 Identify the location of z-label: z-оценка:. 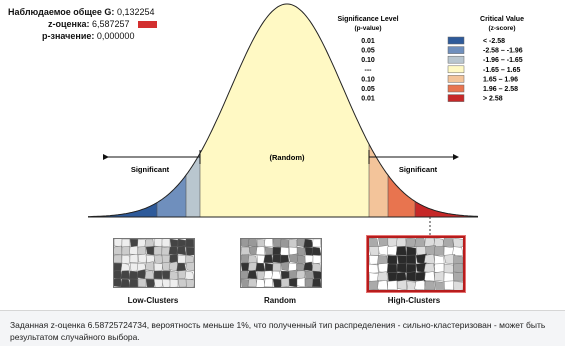
(69, 24).